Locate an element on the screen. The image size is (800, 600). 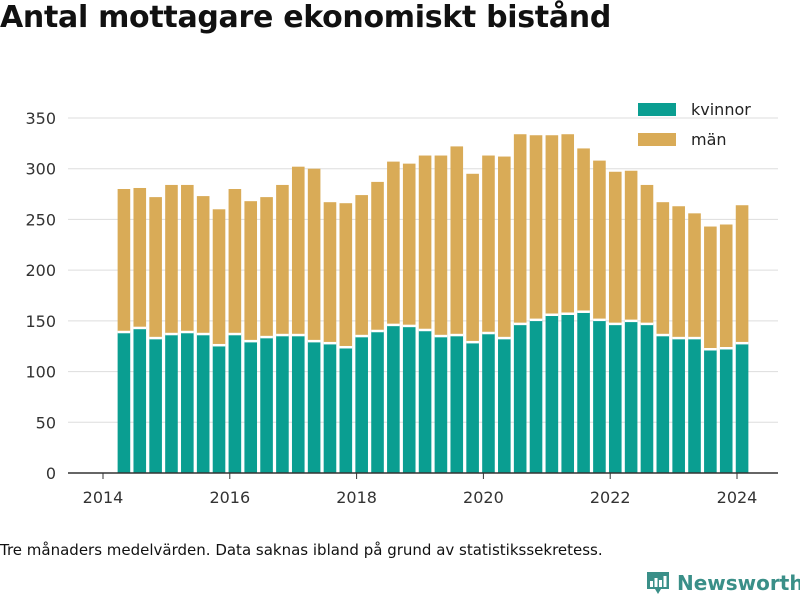
y-tick-label: 350 is located at coordinates (40, 118).